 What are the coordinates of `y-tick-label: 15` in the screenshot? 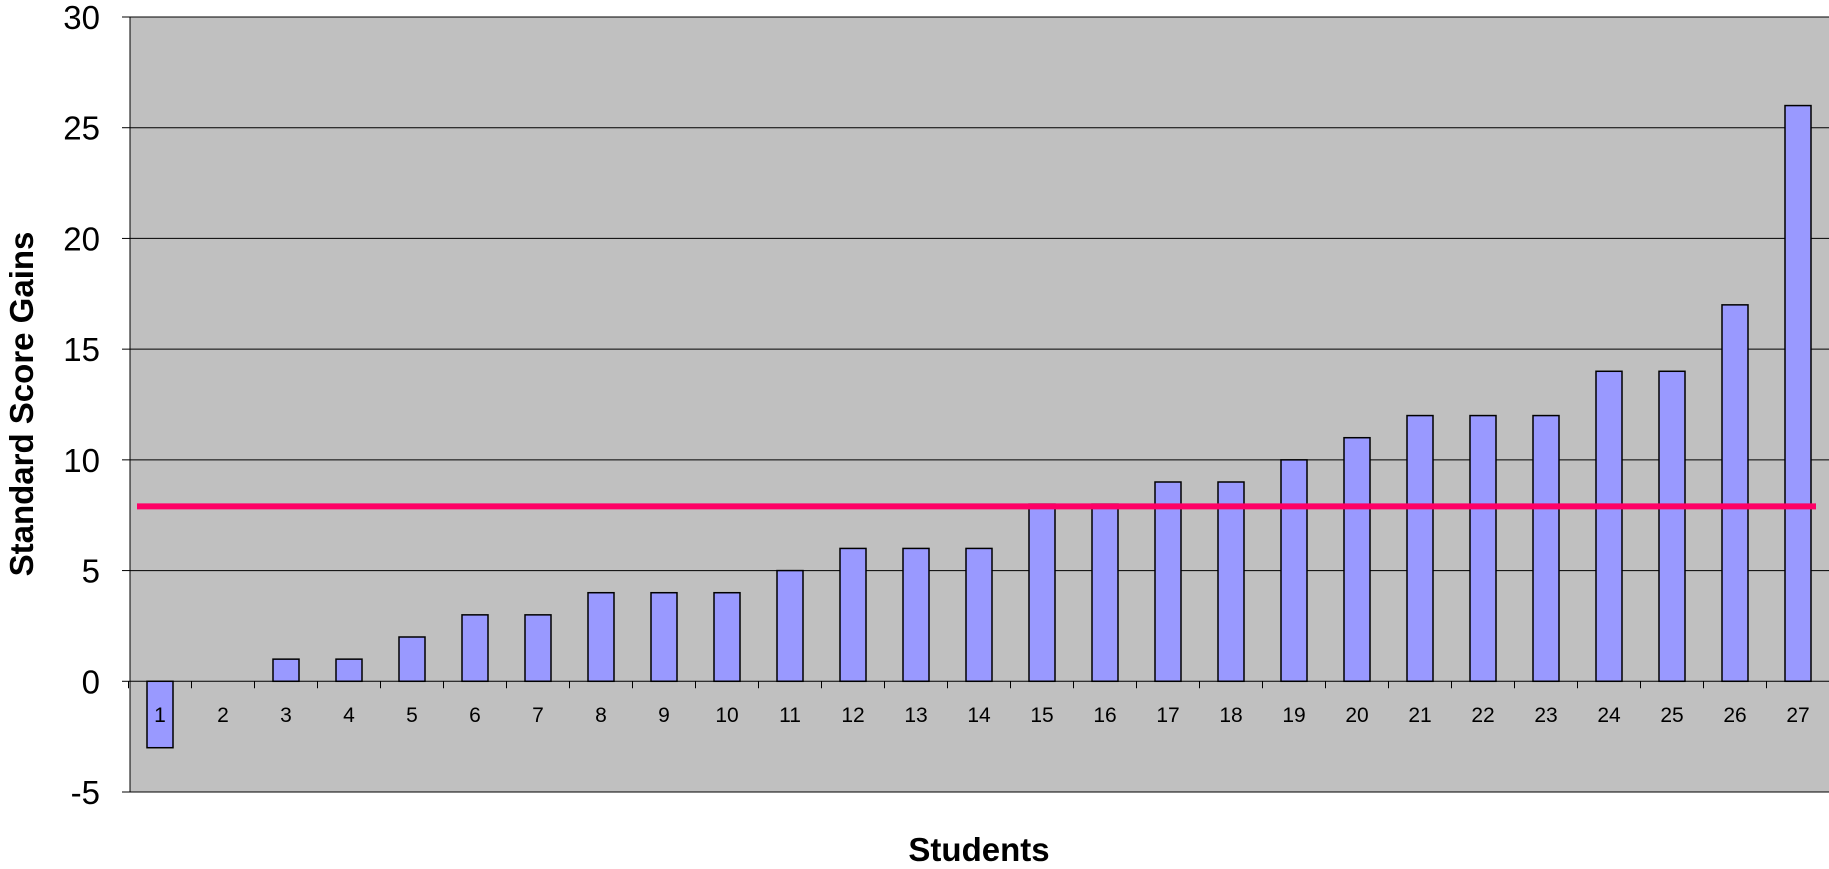 It's located at (81, 349).